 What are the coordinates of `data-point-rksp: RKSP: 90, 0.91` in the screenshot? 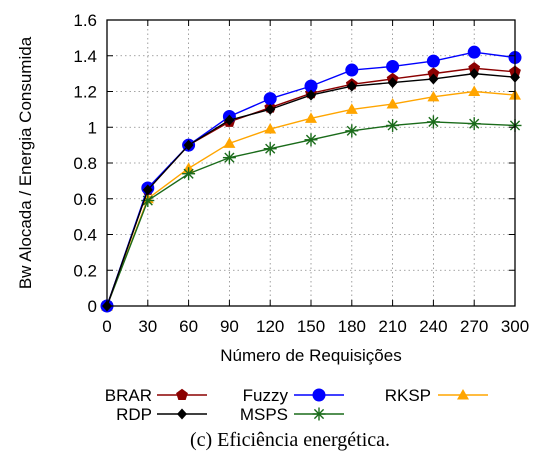 It's located at (229, 142).